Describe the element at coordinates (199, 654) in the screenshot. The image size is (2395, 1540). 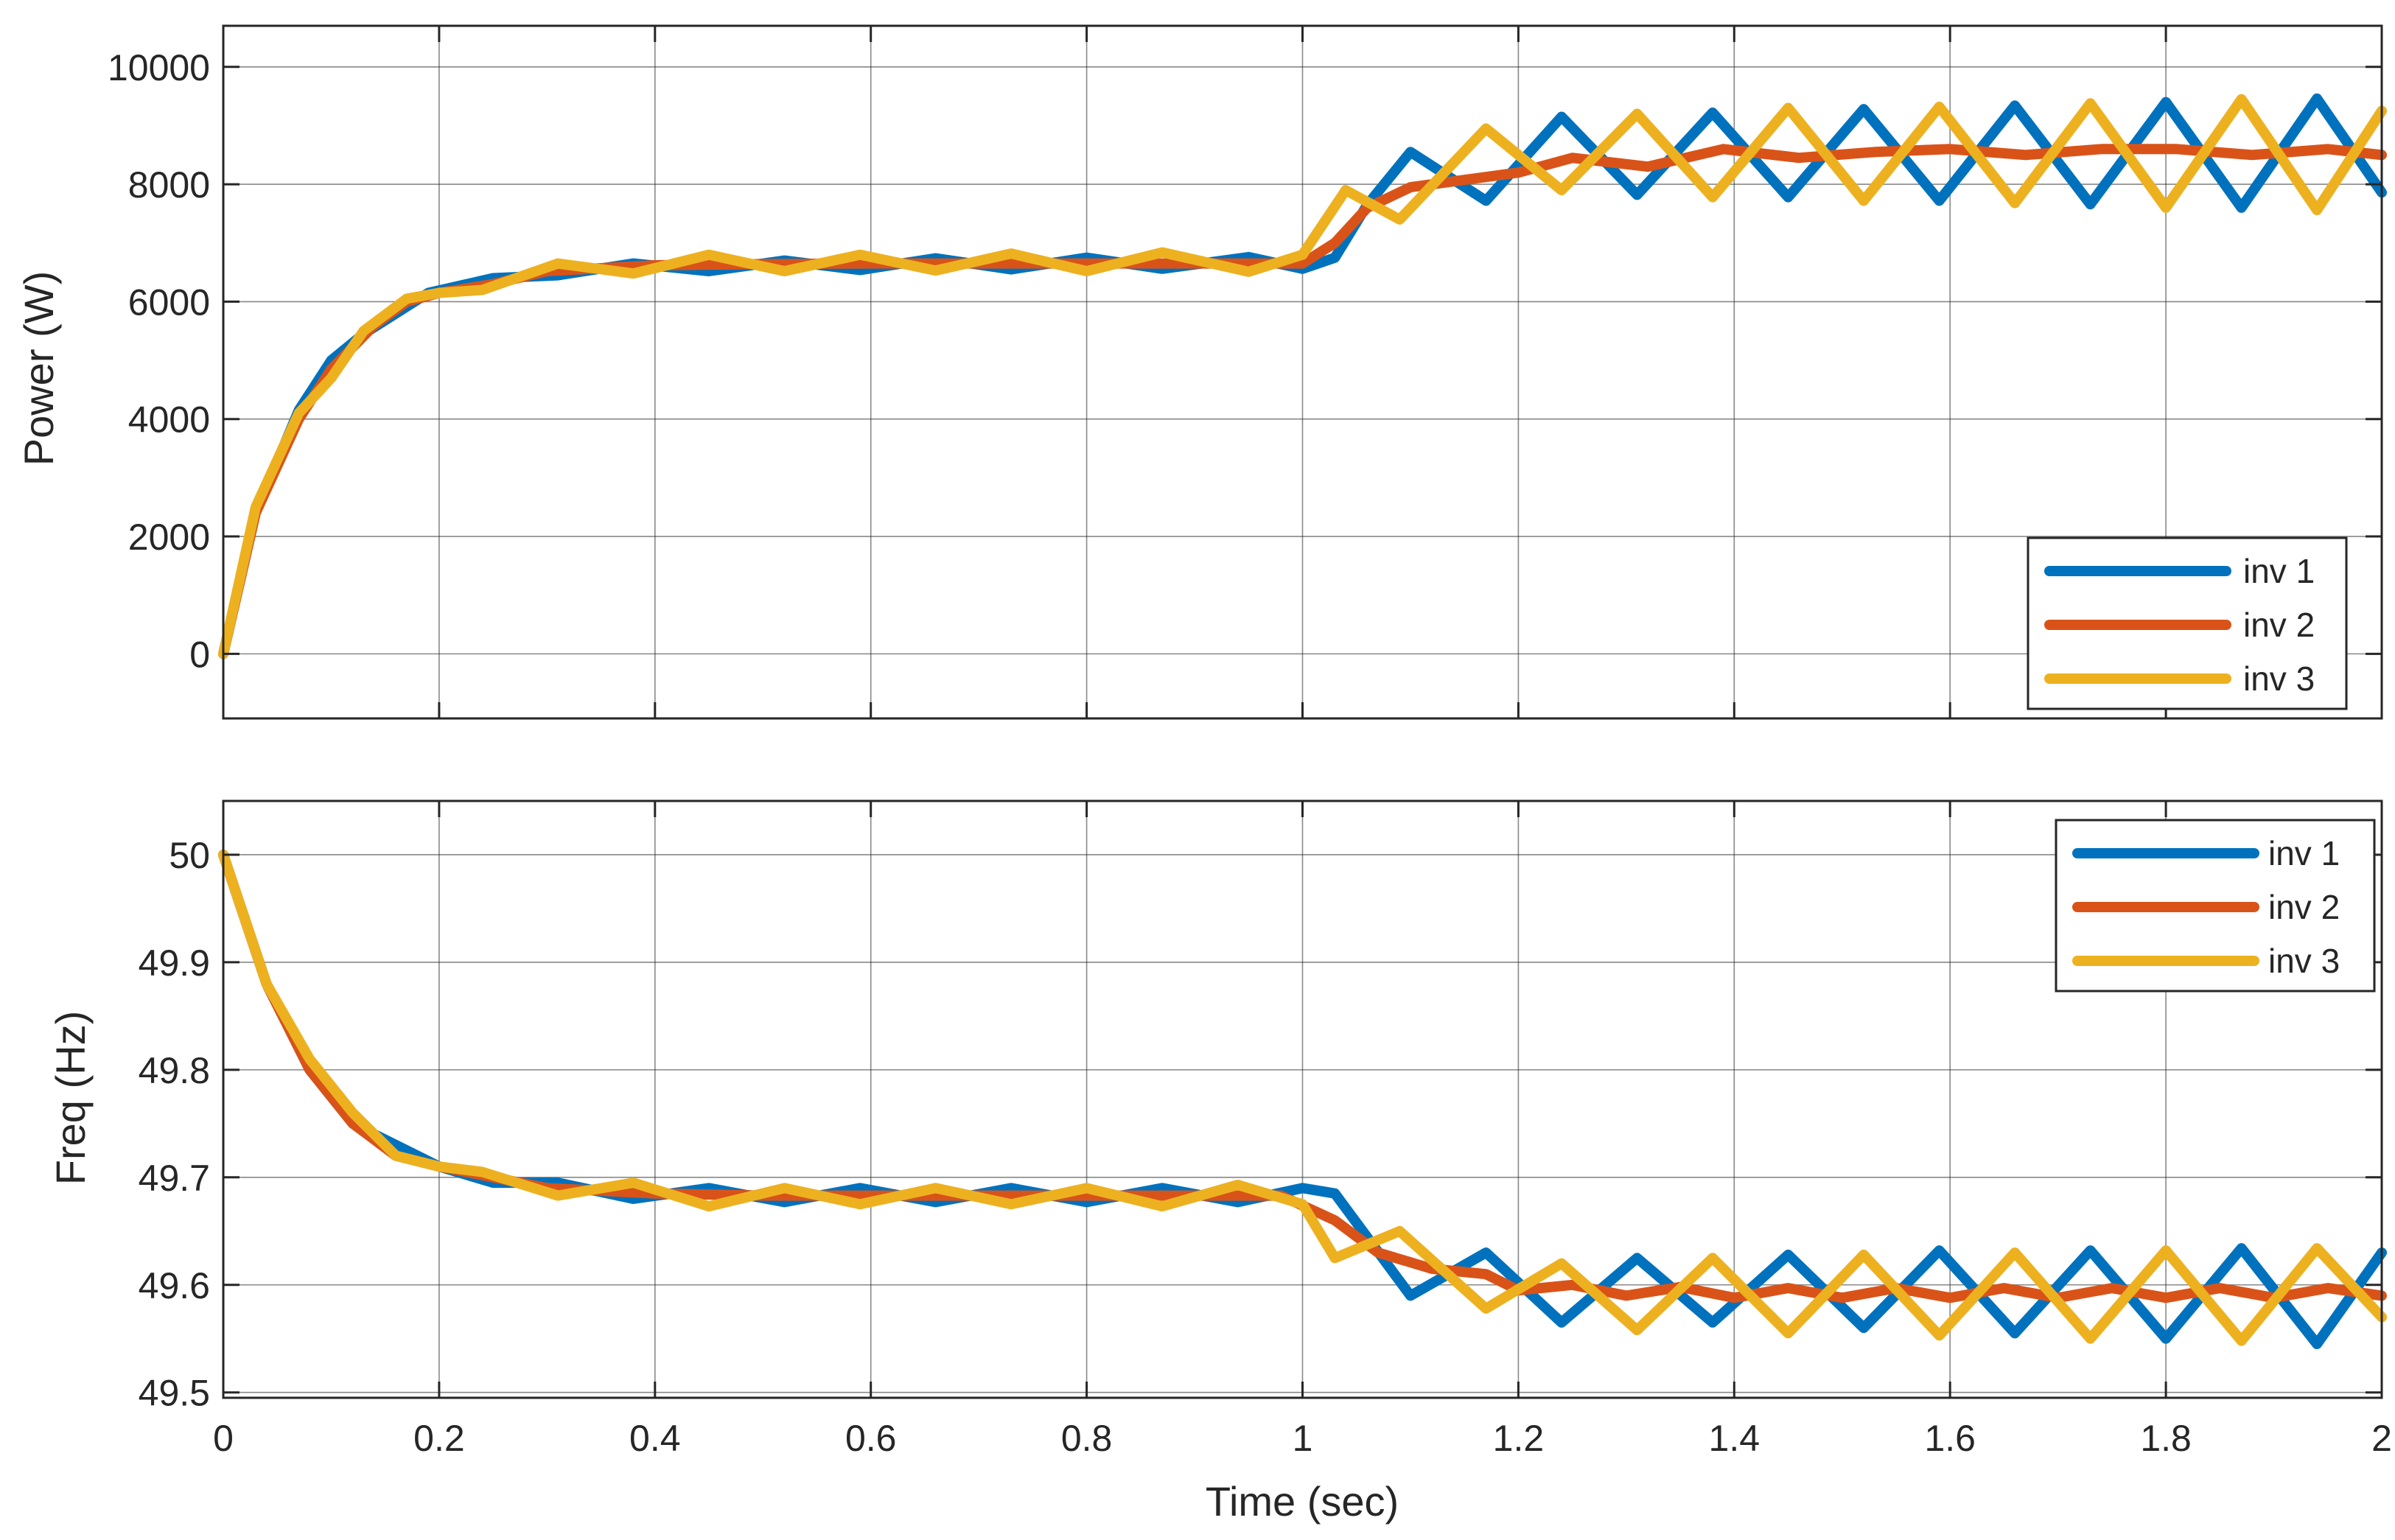
I see `power-ytick-label-0: 0` at that location.